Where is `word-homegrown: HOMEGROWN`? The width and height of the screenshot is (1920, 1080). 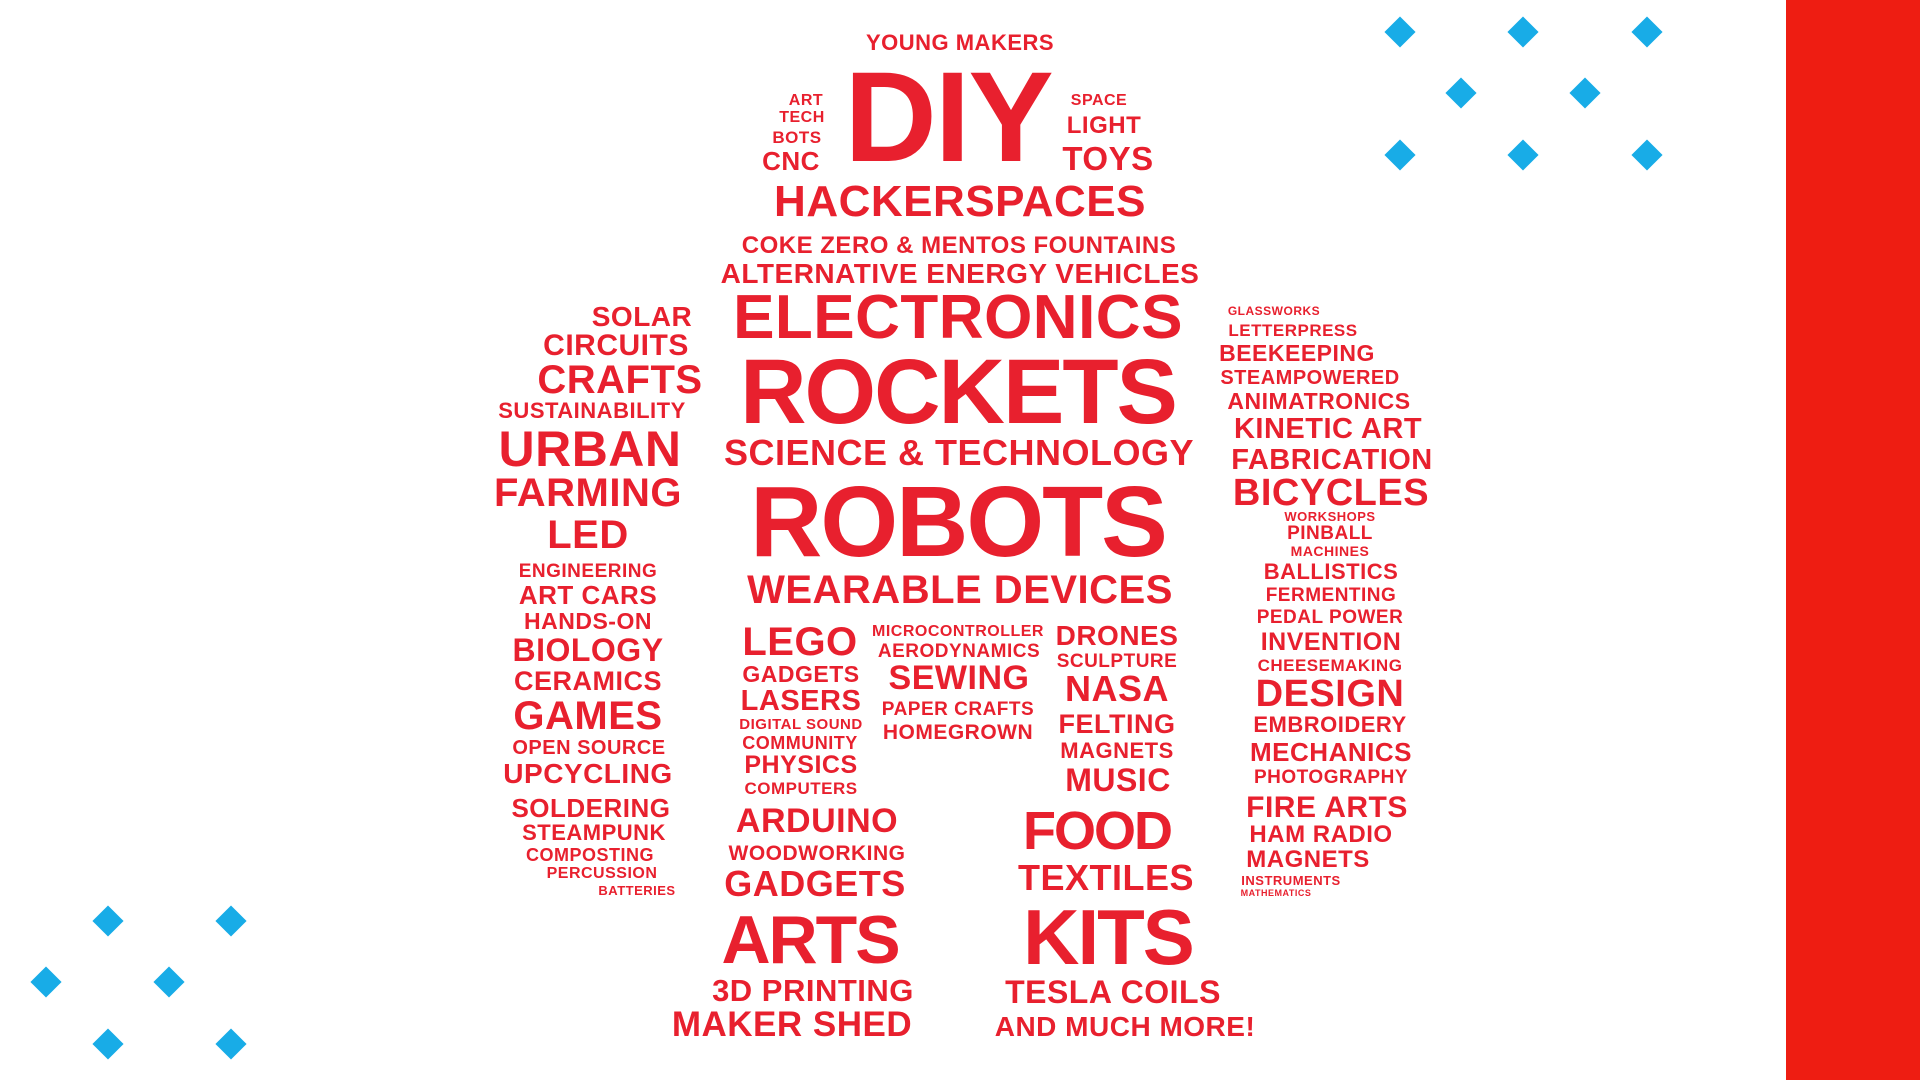
word-homegrown: HOMEGROWN is located at coordinates (958, 732).